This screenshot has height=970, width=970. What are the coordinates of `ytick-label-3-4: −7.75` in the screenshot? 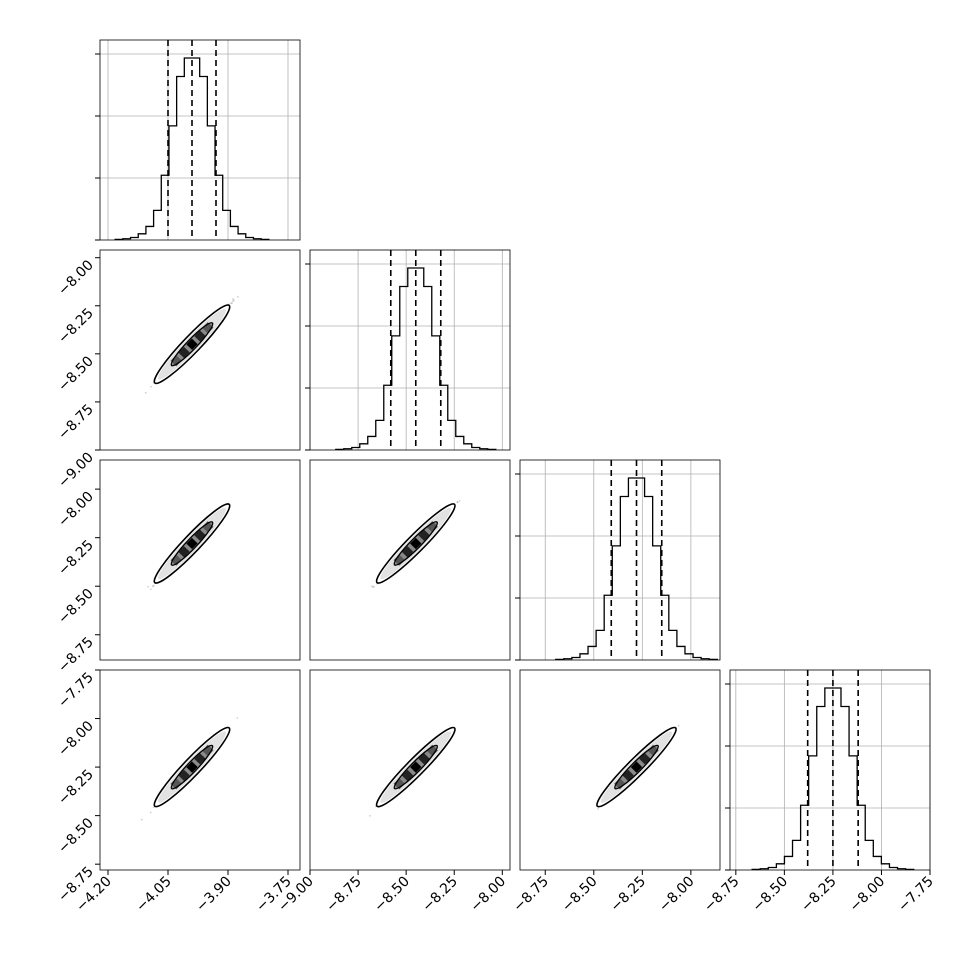 It's located at (76, 691).